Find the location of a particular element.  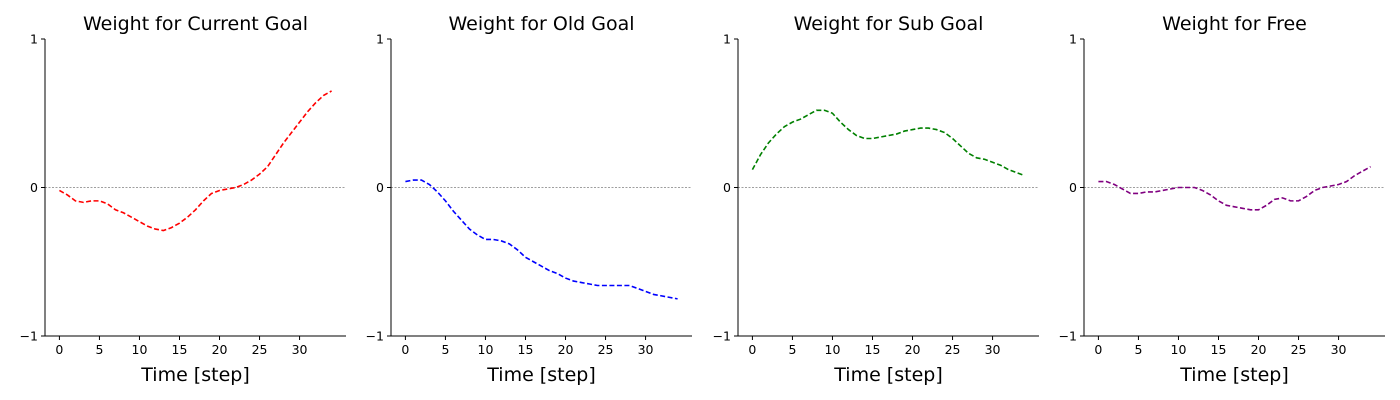

chart-title: Weight for Sub Goal is located at coordinates (889, 24).